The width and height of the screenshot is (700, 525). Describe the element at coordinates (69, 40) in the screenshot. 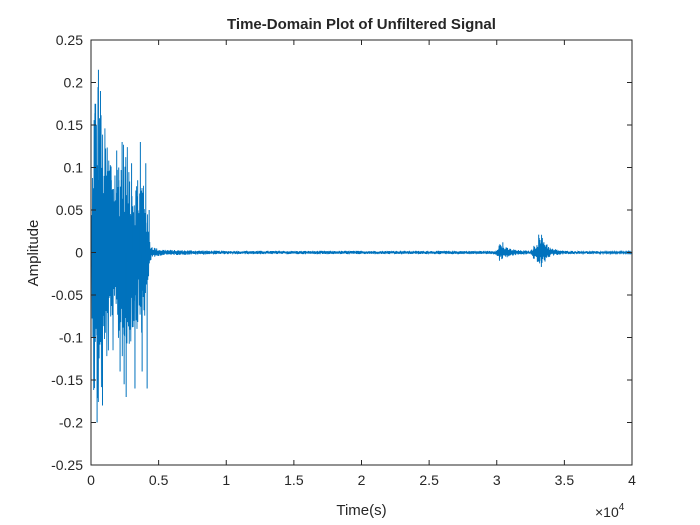

I see `y-tick-label: 0.25` at that location.